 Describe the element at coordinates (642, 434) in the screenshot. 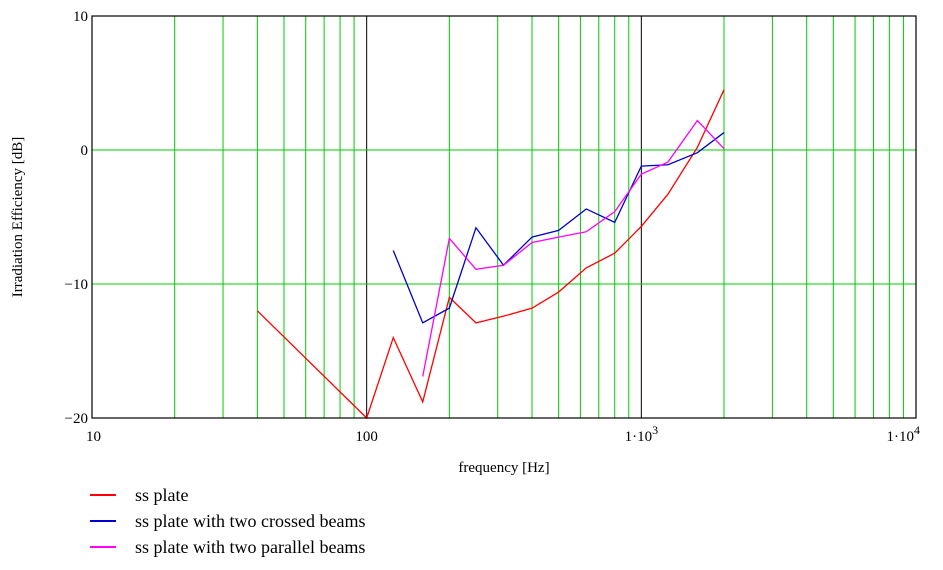

I see `x-tick-label: 1·10³` at that location.